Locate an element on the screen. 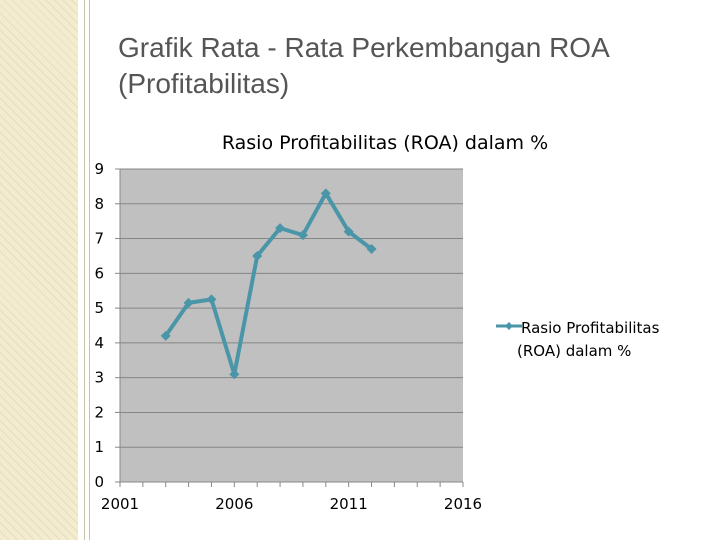 The width and height of the screenshot is (720, 540). x-tick-label: 2016 is located at coordinates (463, 504).